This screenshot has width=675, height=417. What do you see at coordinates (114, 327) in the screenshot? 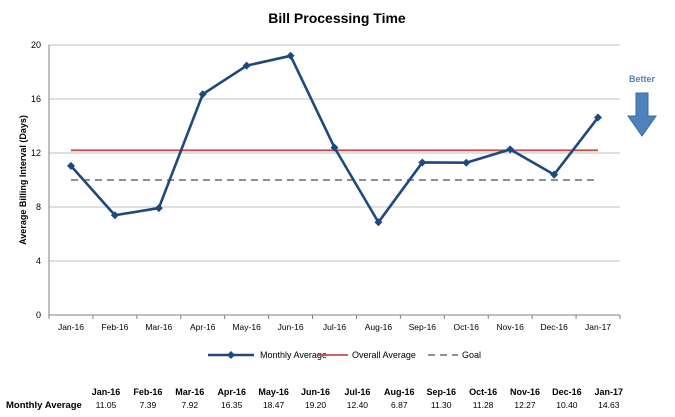
I see `x-tick-label: Feb-16` at bounding box center [114, 327].